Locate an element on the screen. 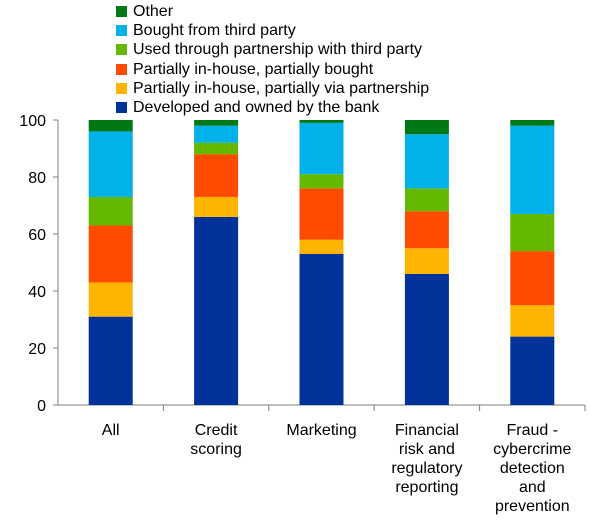 This screenshot has height=532, width=590. legend-label: Developed and owned by the bank is located at coordinates (256, 107).